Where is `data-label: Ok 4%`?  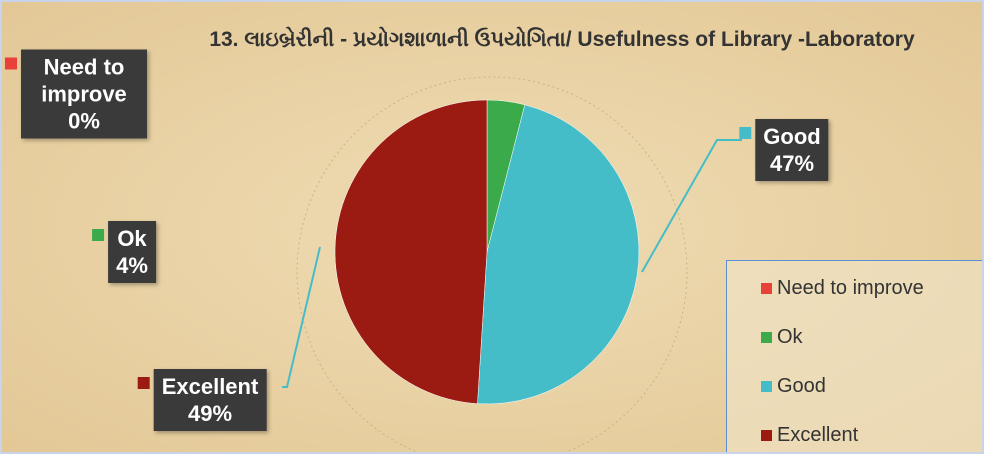
data-label: Ok 4% is located at coordinates (124, 252).